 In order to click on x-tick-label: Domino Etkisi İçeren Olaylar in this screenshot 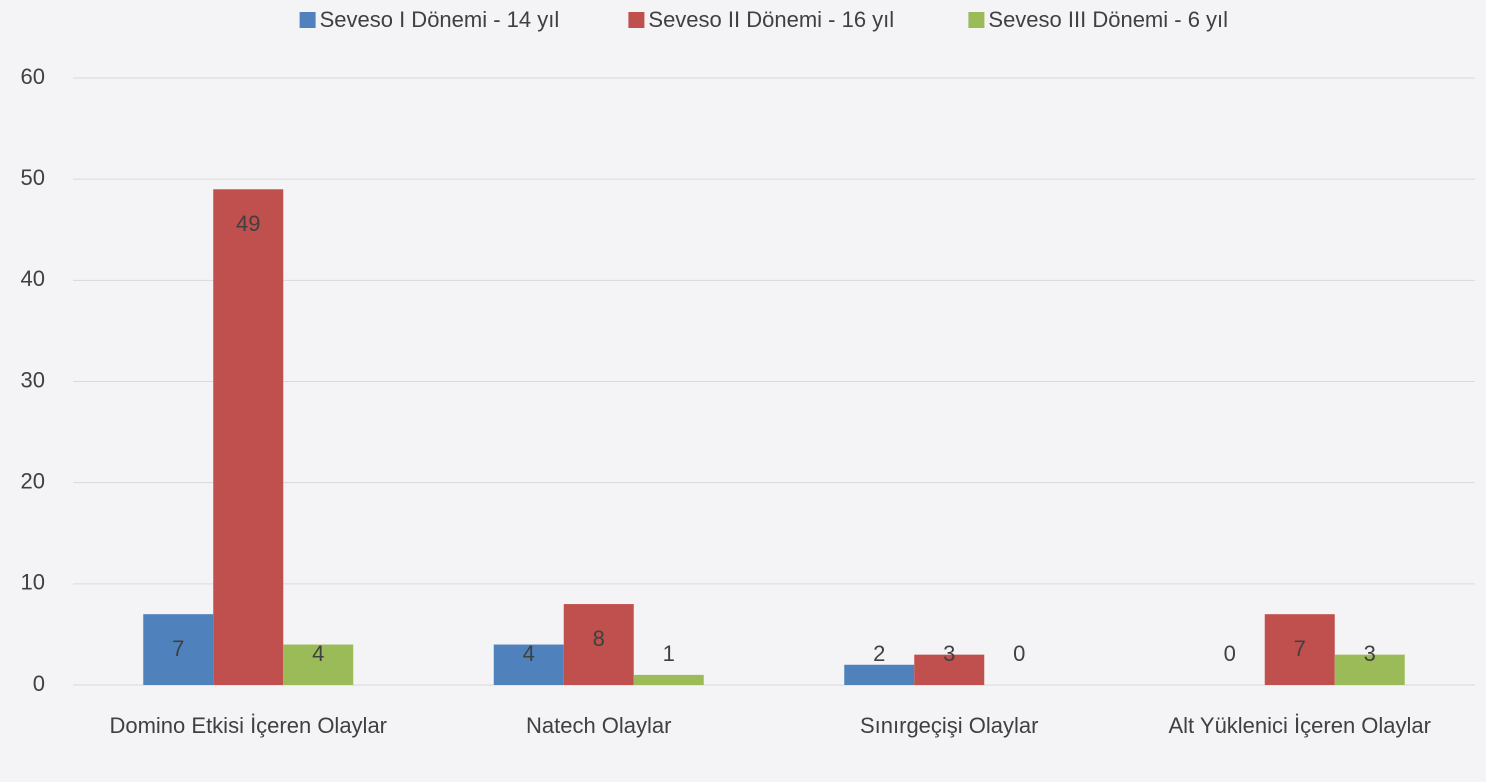, I will do `click(248, 725)`.